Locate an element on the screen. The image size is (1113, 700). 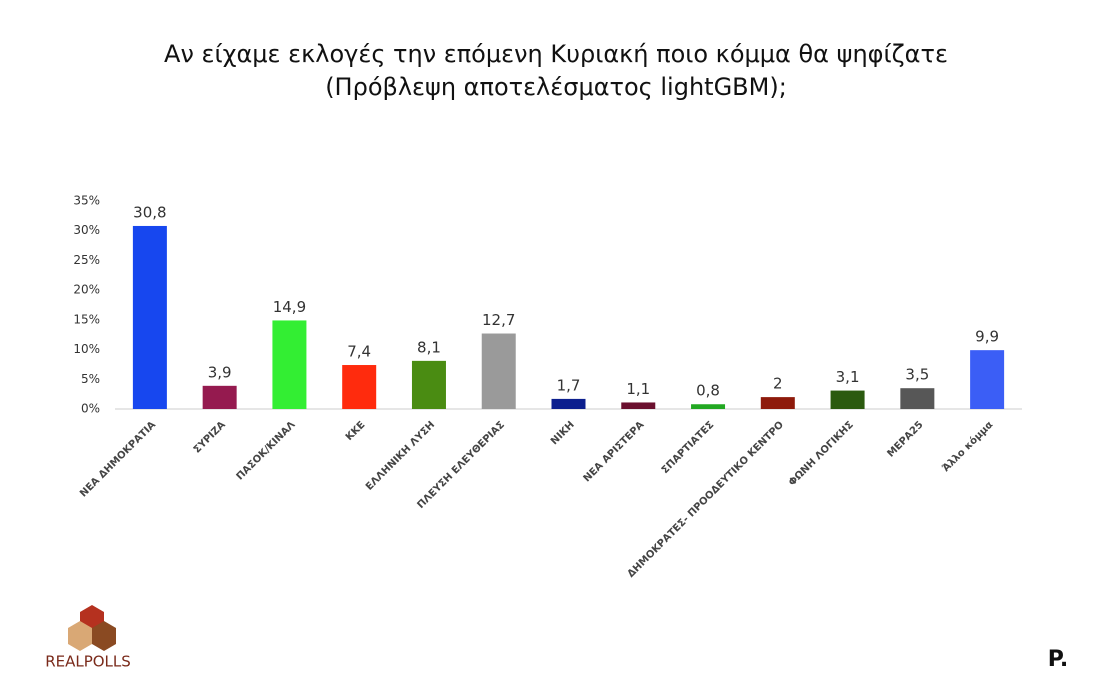
x-tick-label: ΔΗΜΟΚΡΑΤΕΣ- ΠΡΟΟΔΕΥΤΙΚΟ ΚΕΝΤΡΟ is located at coordinates (706, 499).